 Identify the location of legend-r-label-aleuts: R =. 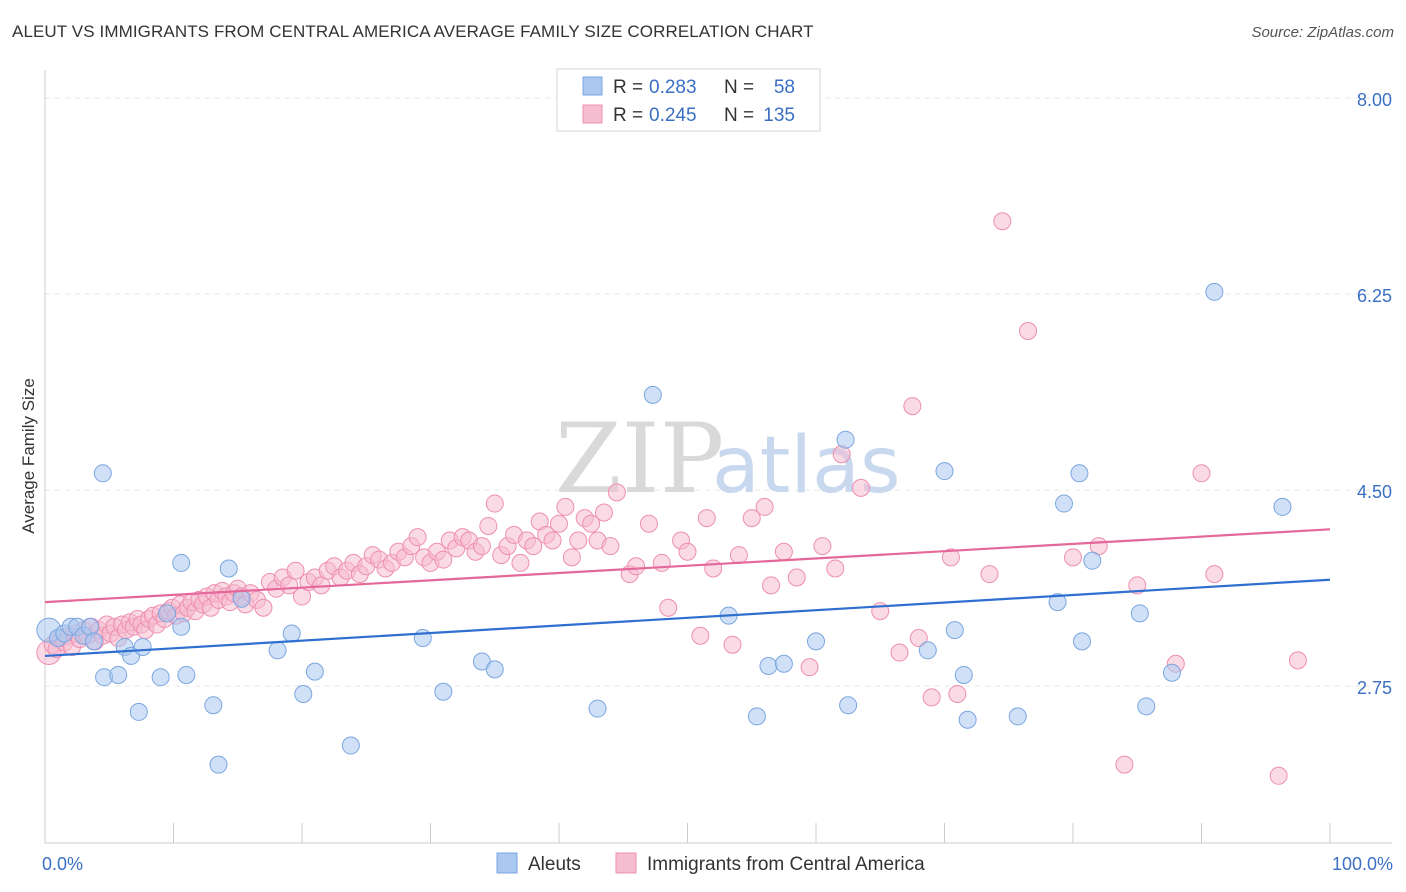
(628, 87).